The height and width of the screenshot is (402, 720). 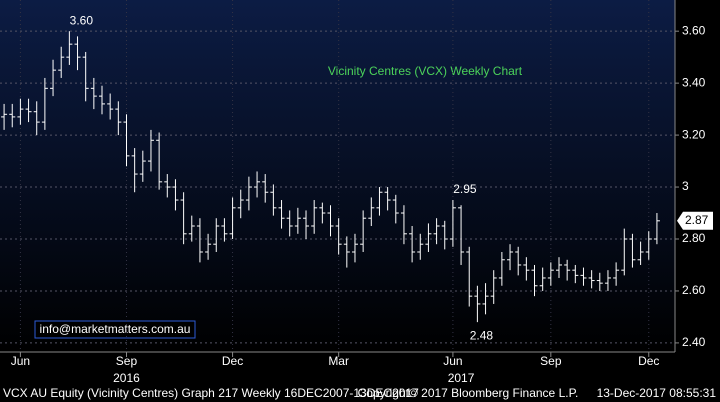 What do you see at coordinates (694, 30) in the screenshot?
I see `y-tick-label: 3.60` at bounding box center [694, 30].